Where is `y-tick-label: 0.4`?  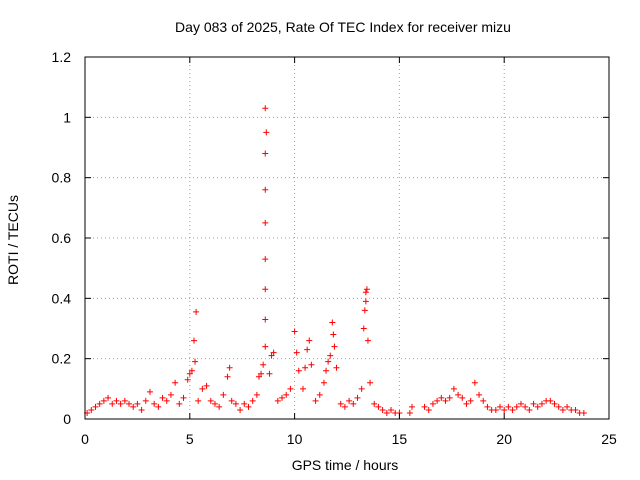 y-tick-label: 0.4 is located at coordinates (62, 298).